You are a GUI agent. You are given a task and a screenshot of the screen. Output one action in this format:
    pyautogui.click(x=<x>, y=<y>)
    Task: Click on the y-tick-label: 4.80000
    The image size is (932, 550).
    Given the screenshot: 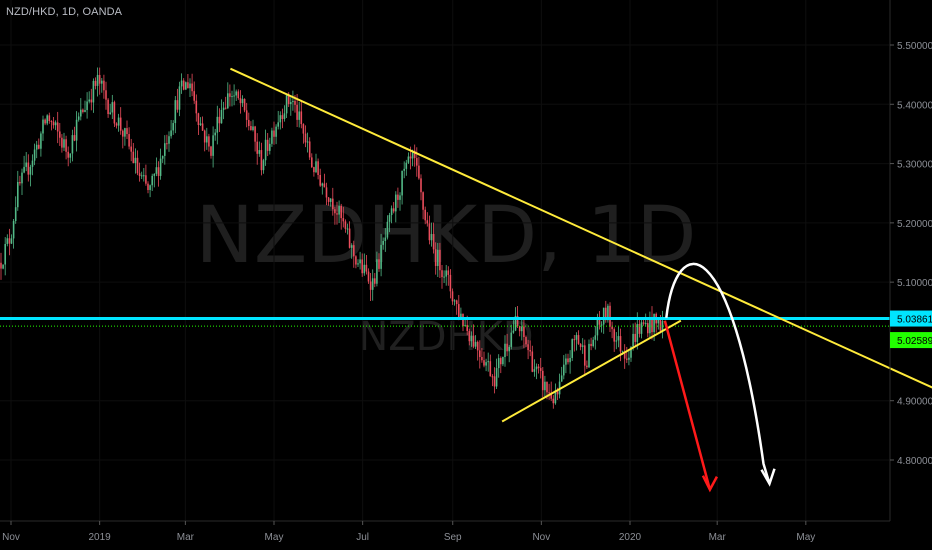 What is the action you would take?
    pyautogui.click(x=914, y=461)
    